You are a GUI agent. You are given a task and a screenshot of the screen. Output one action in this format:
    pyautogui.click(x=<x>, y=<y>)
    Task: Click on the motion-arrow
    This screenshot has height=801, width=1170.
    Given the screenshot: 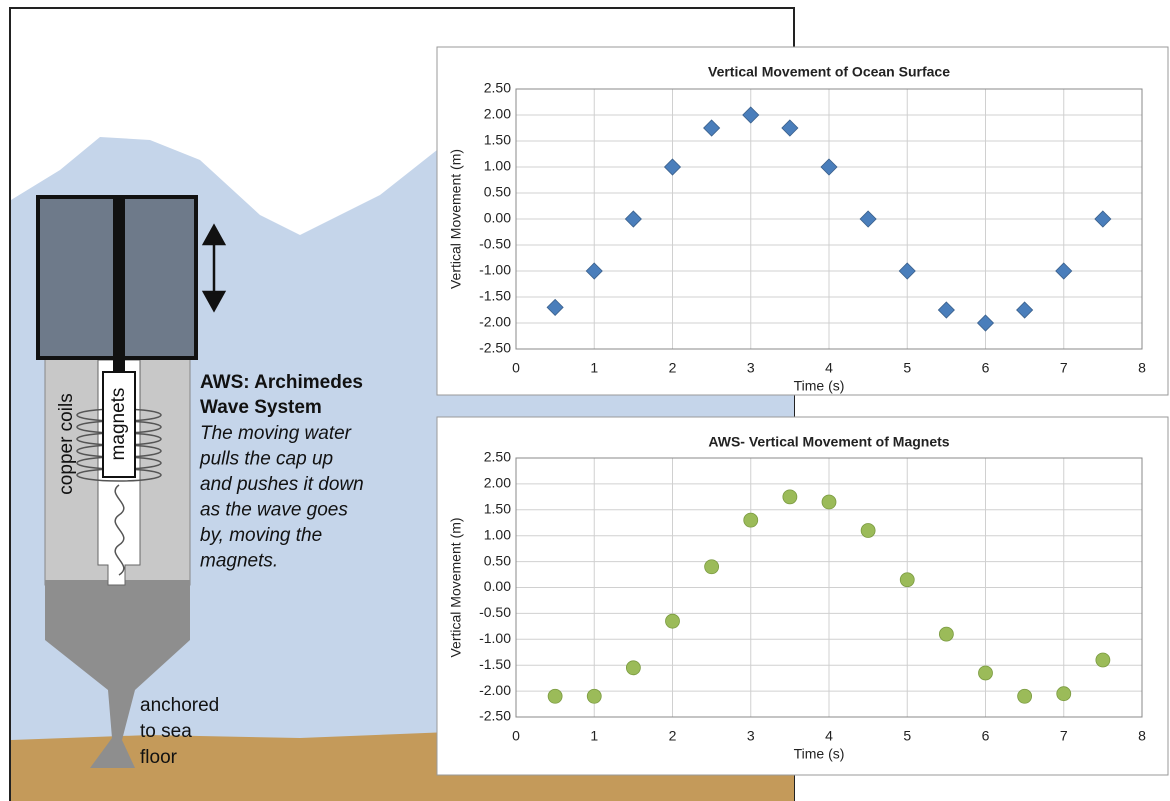 What is the action you would take?
    pyautogui.click(x=214, y=268)
    